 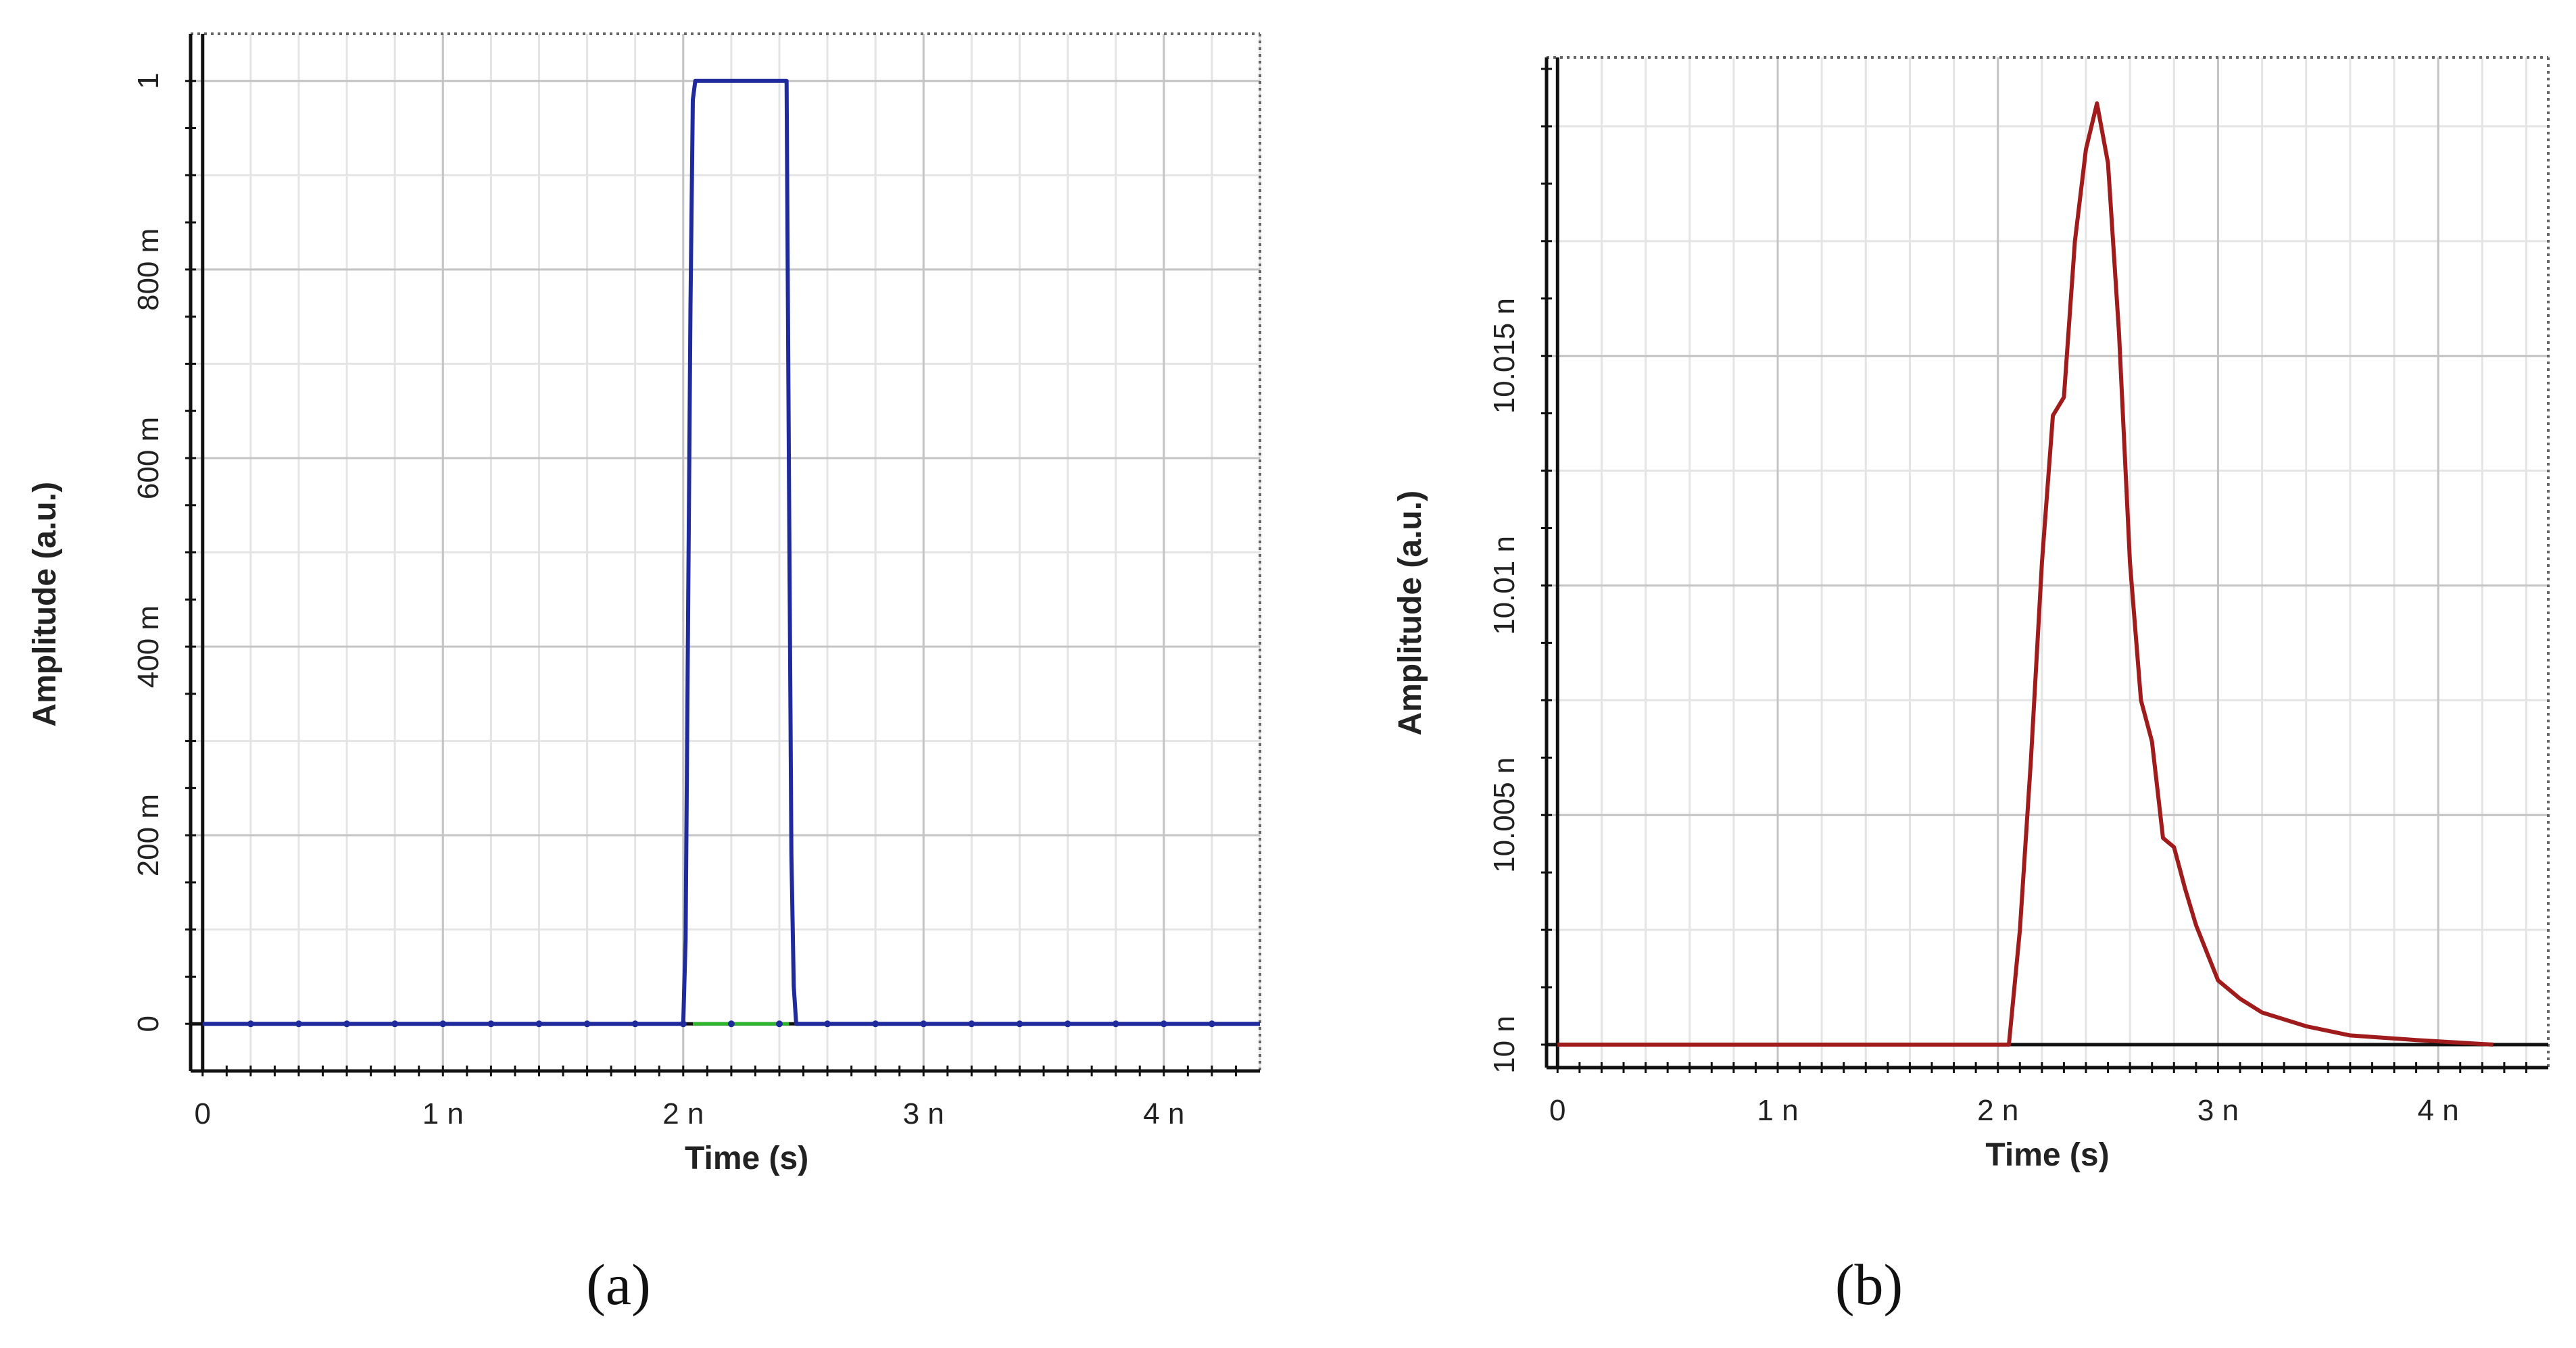 I want to click on y-tick-label: 400 m, so click(x=148, y=646).